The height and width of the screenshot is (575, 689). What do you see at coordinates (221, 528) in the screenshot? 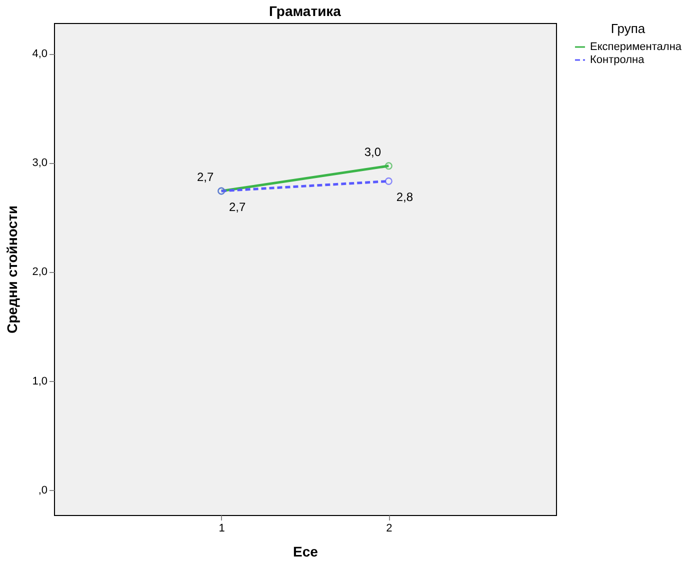
I see `x-tick-label: 1` at bounding box center [221, 528].